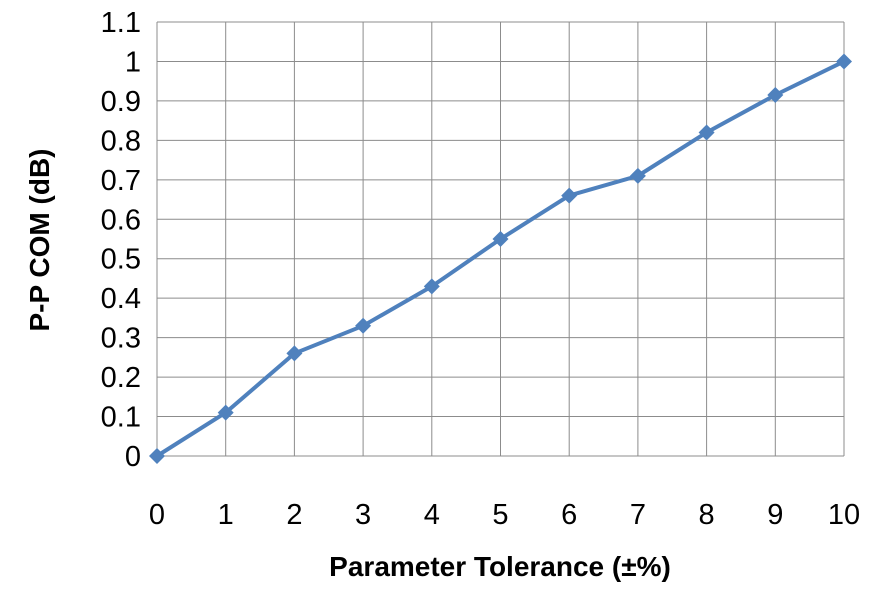 The image size is (875, 591). Describe the element at coordinates (121, 260) in the screenshot. I see `y-tick-label: 0.5` at that location.